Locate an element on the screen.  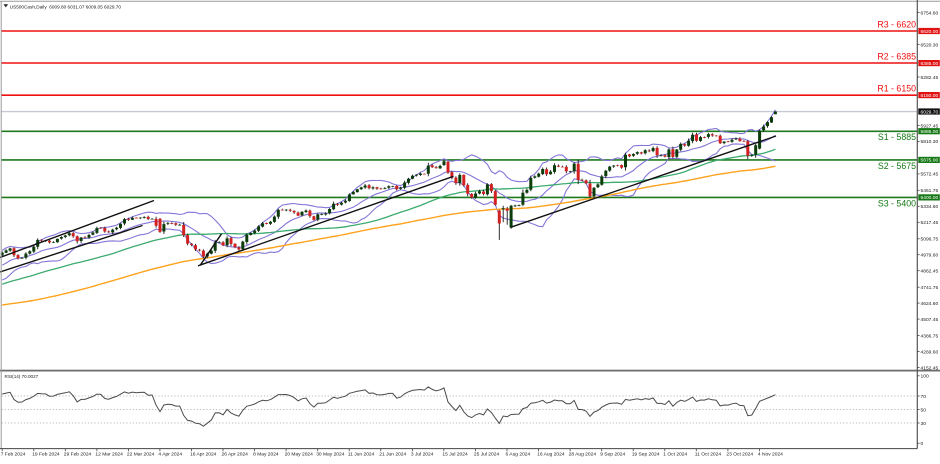
svg-text: 23 Oct 2024 is located at coordinates (739, 455).